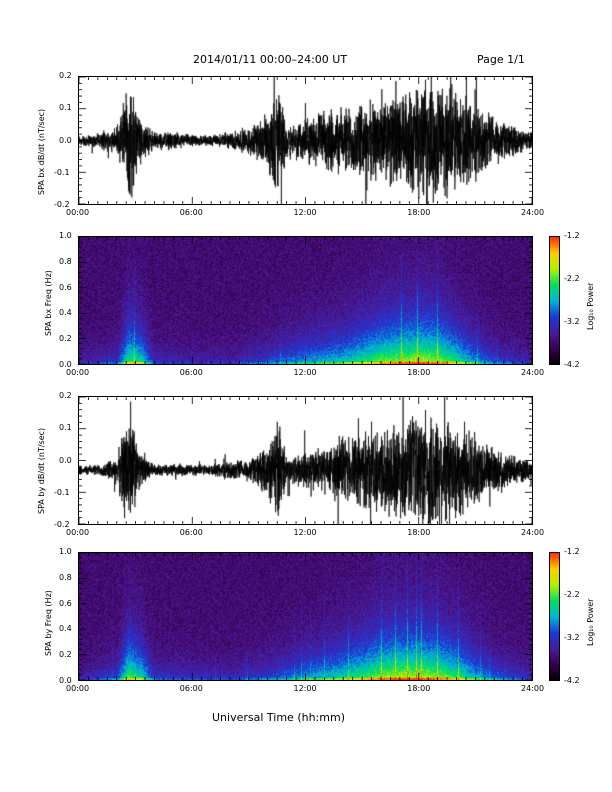  I want to click on by-colorbar, so click(554, 616).